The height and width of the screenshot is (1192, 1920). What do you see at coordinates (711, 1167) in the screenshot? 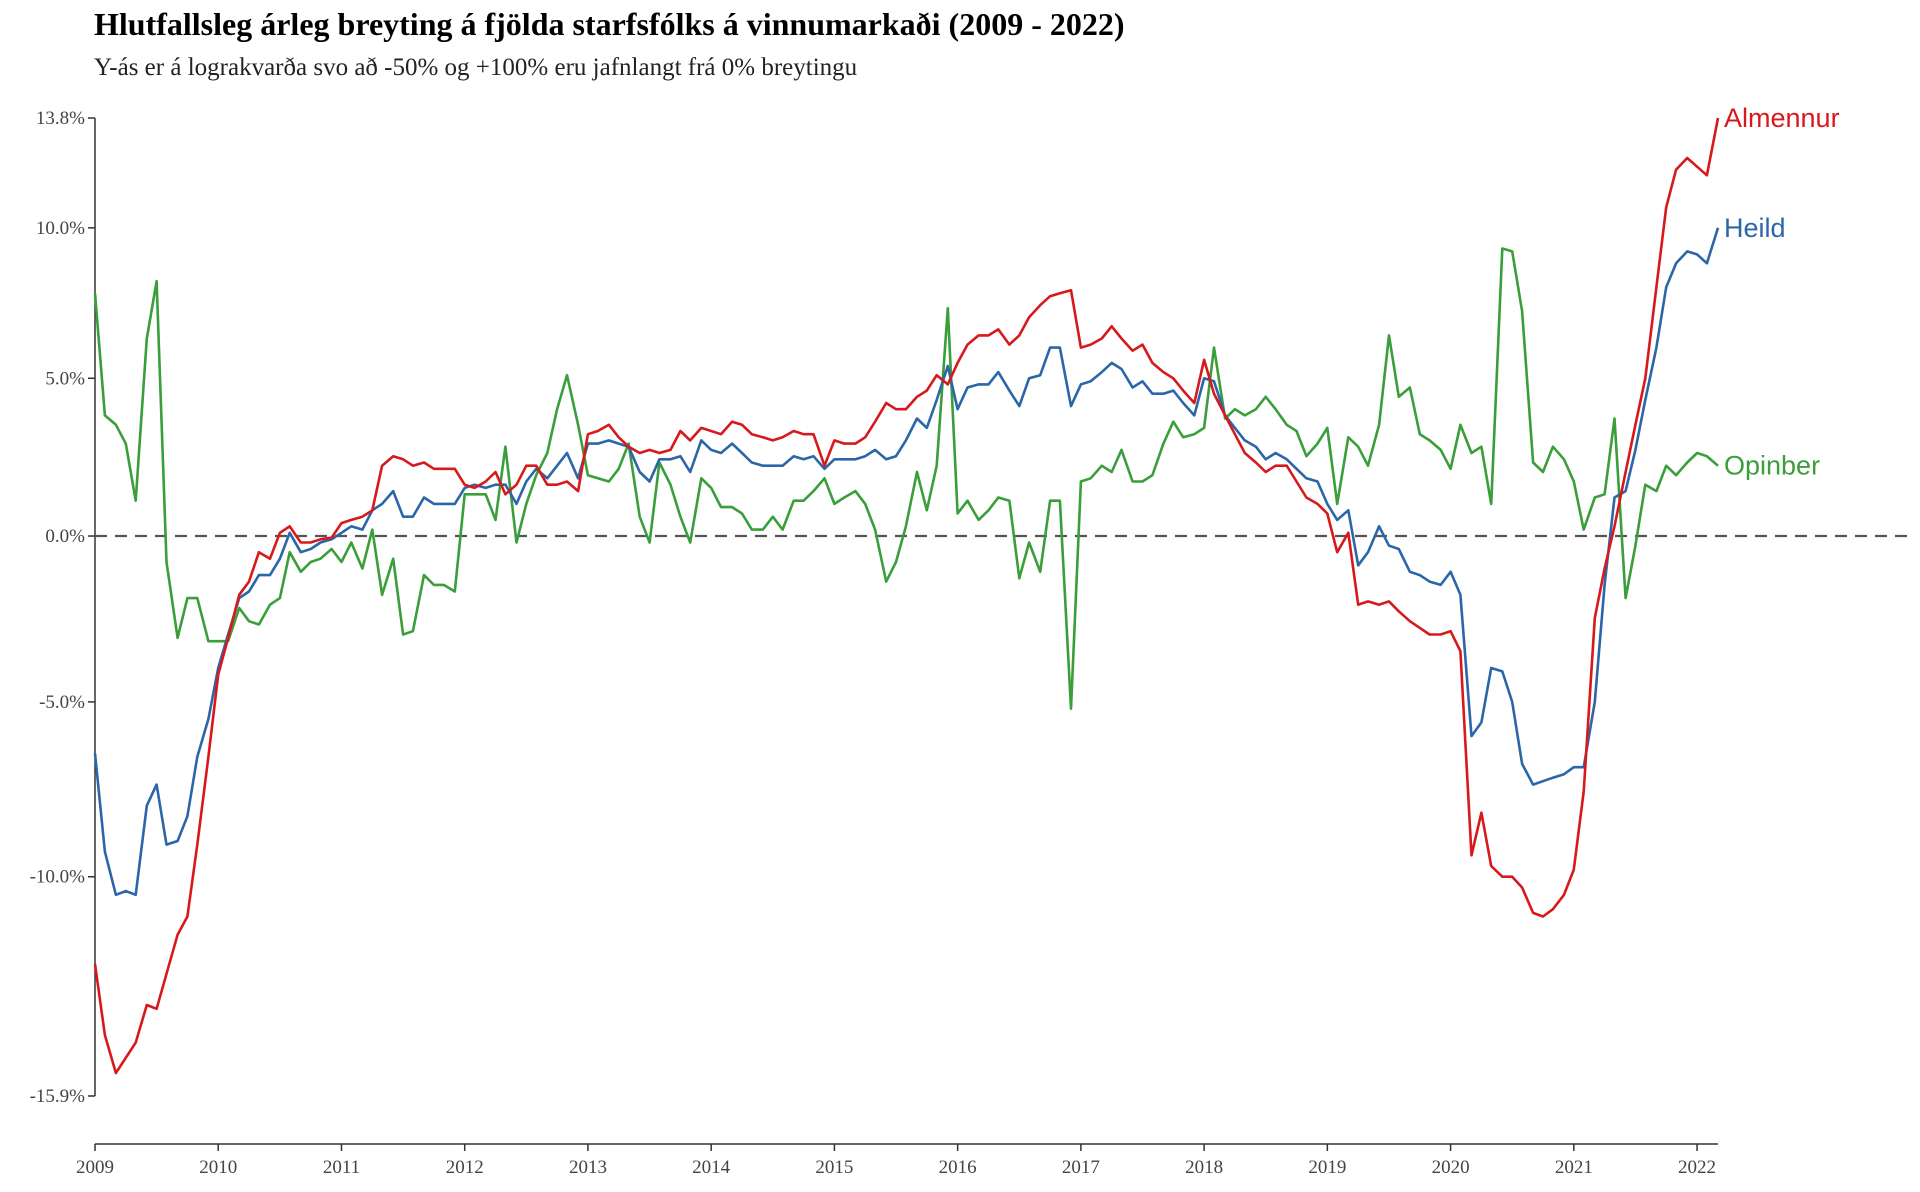
I see `x-tick-label: 2014` at bounding box center [711, 1167].